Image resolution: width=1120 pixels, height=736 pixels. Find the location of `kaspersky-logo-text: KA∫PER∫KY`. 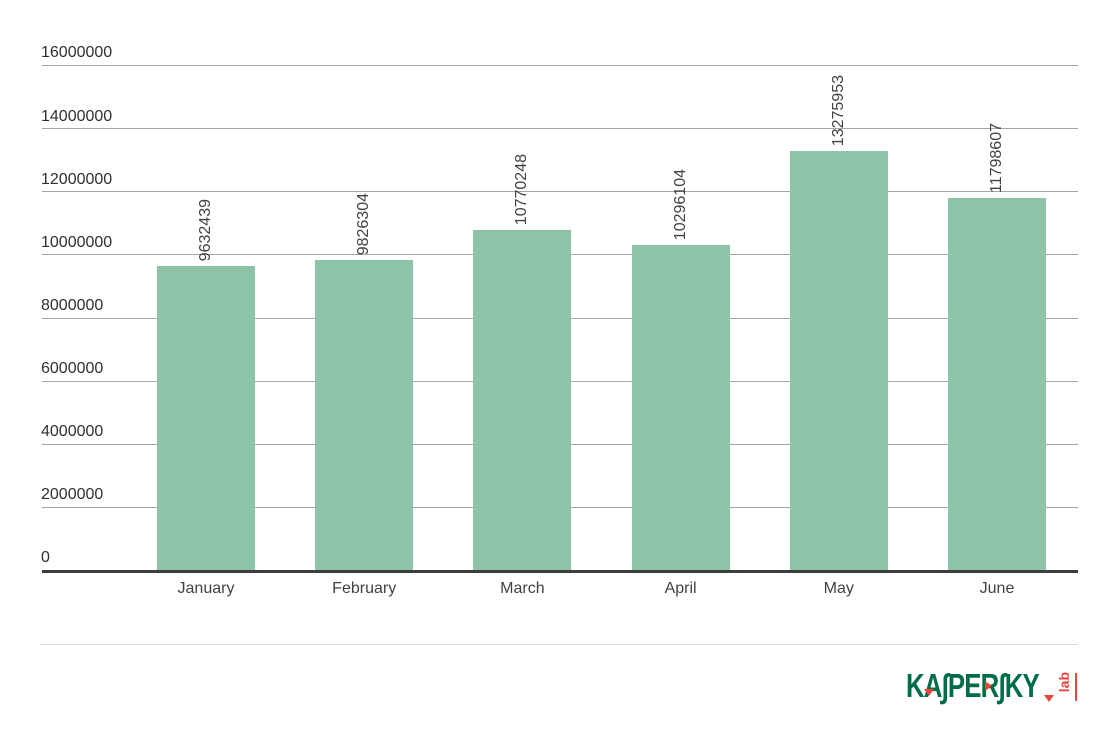

kaspersky-logo-text: KA∫PER∫KY is located at coordinates (973, 685).